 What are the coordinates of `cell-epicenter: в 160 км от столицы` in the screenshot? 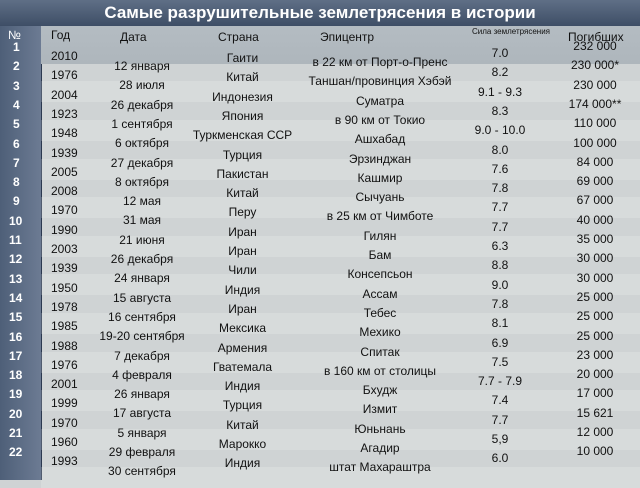 It's located at (380, 371).